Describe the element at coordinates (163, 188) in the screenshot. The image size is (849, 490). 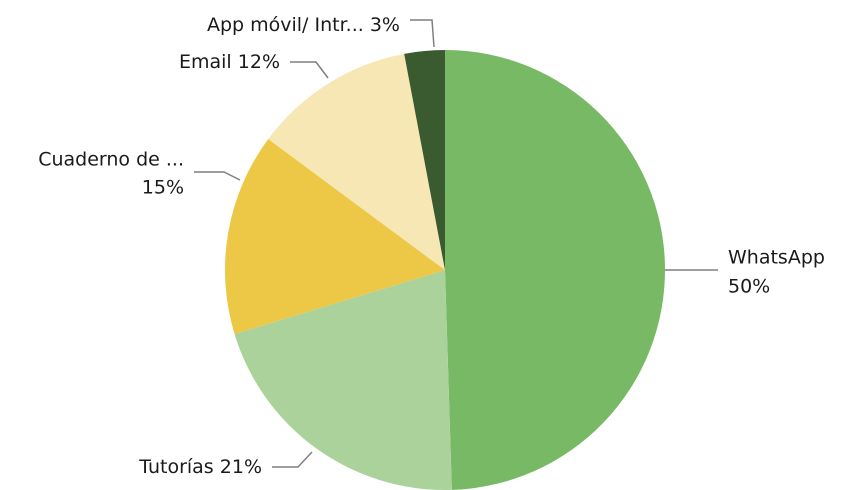
I see `slice-value-label: 15%` at that location.